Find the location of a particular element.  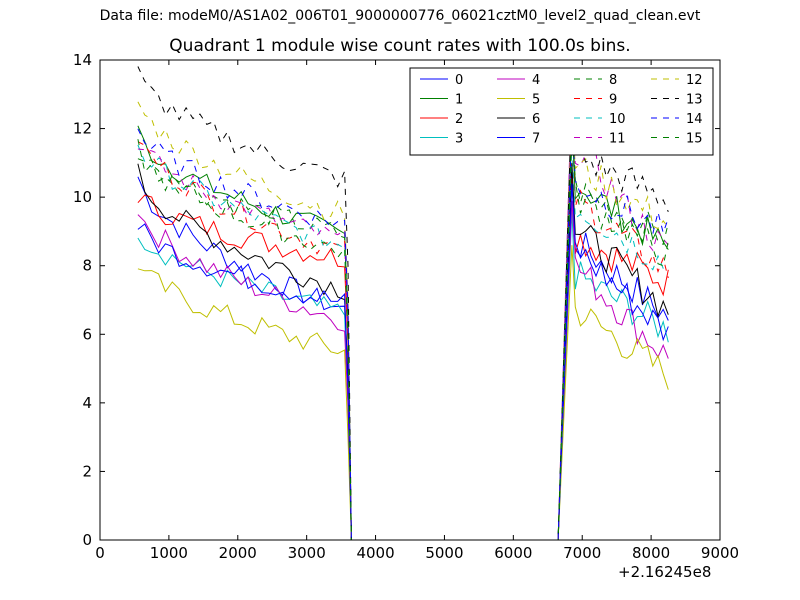

x-tick-label: 9000 is located at coordinates (720, 553).